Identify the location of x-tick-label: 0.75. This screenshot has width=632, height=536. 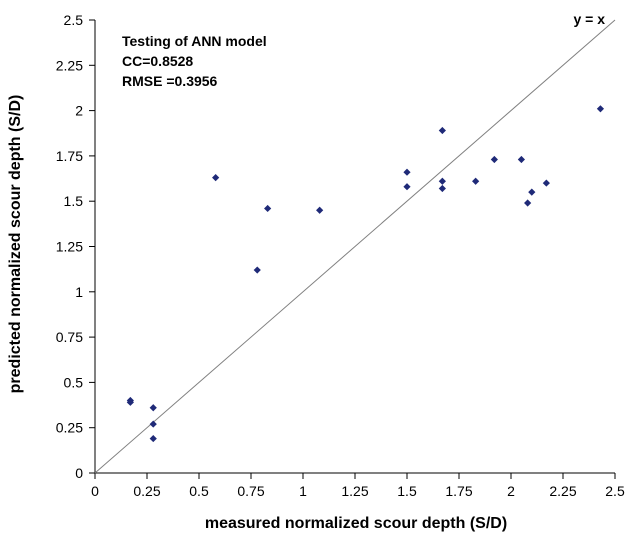
(250, 491).